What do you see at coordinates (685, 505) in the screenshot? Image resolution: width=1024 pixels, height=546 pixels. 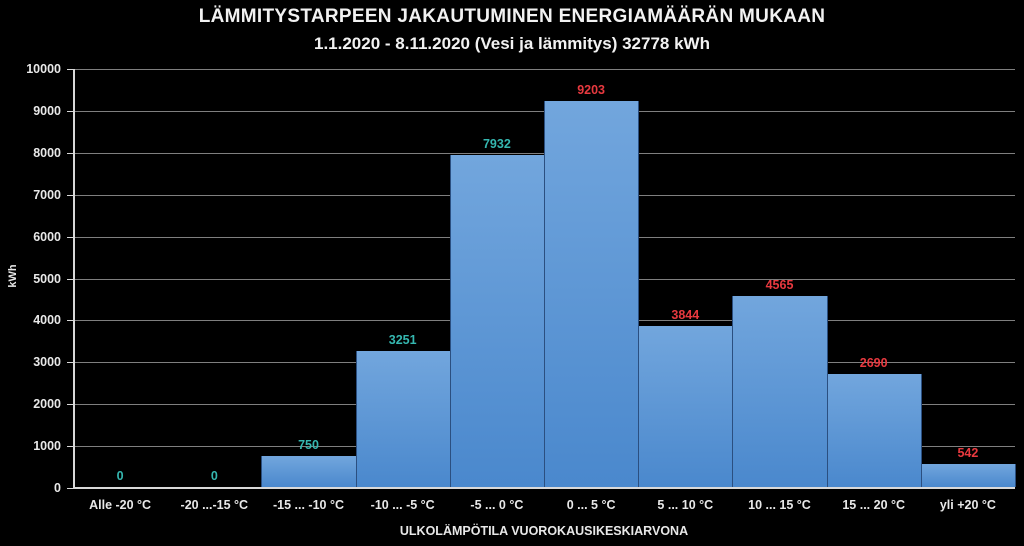 I see `x-tick-label: 5 ... 10 °C` at bounding box center [685, 505].